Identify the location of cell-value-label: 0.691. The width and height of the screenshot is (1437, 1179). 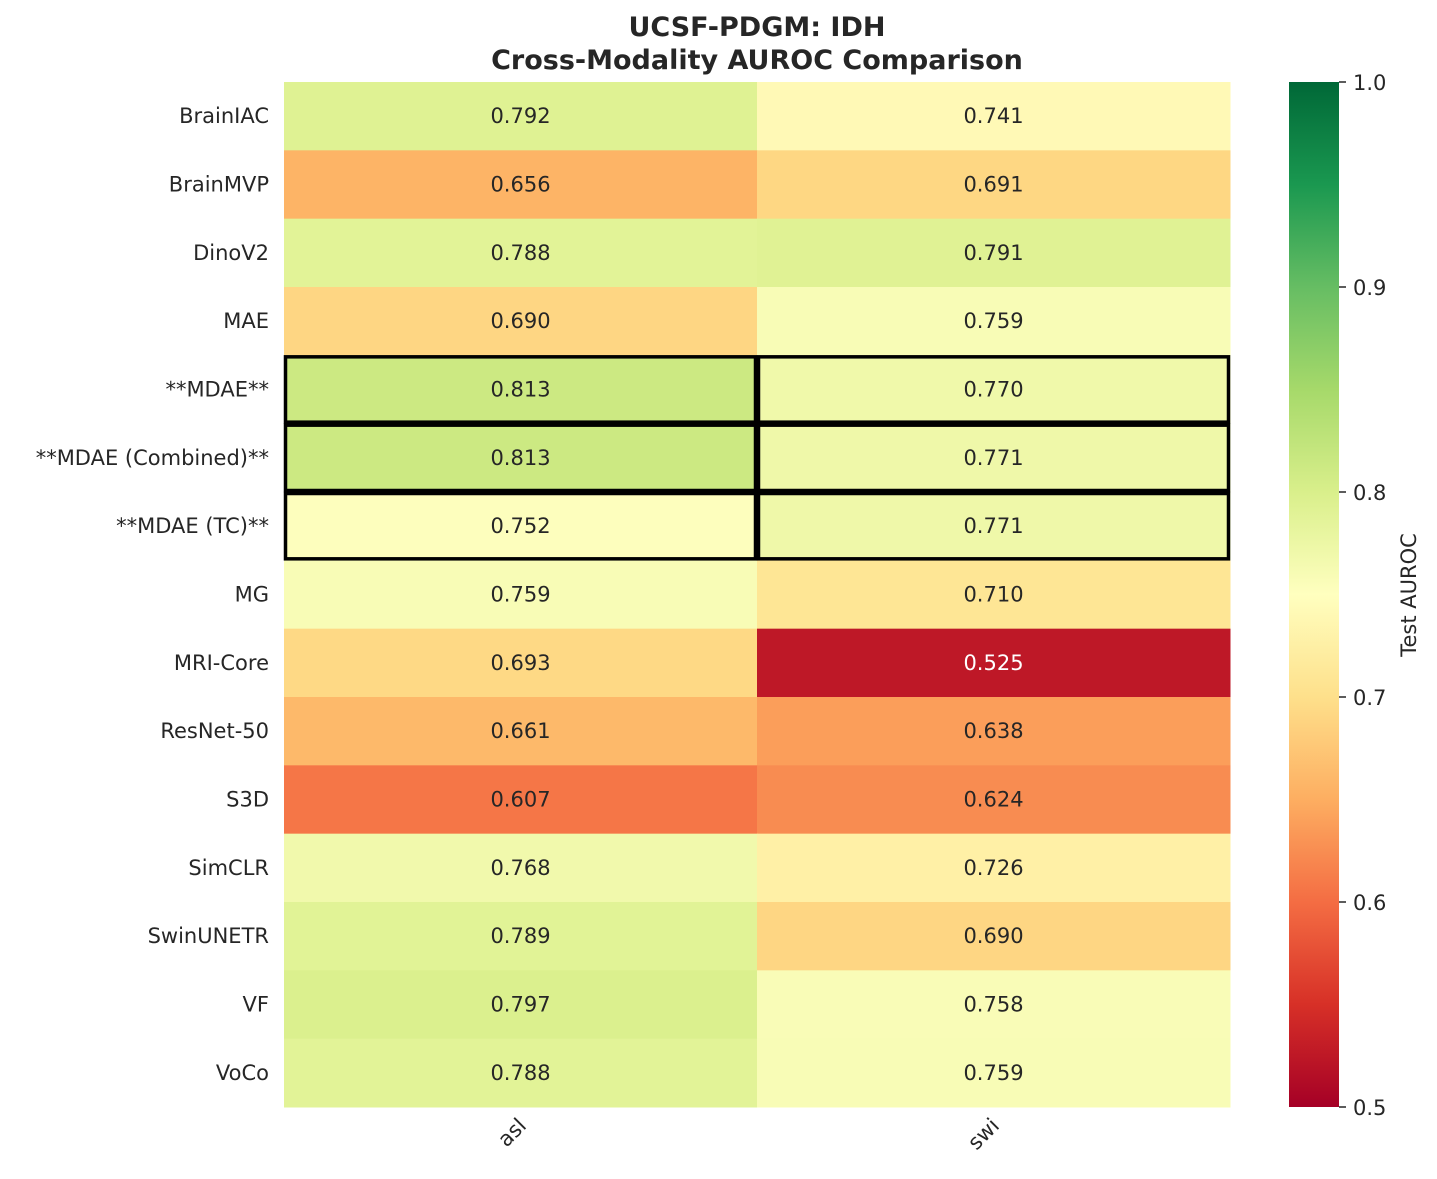
(993, 185).